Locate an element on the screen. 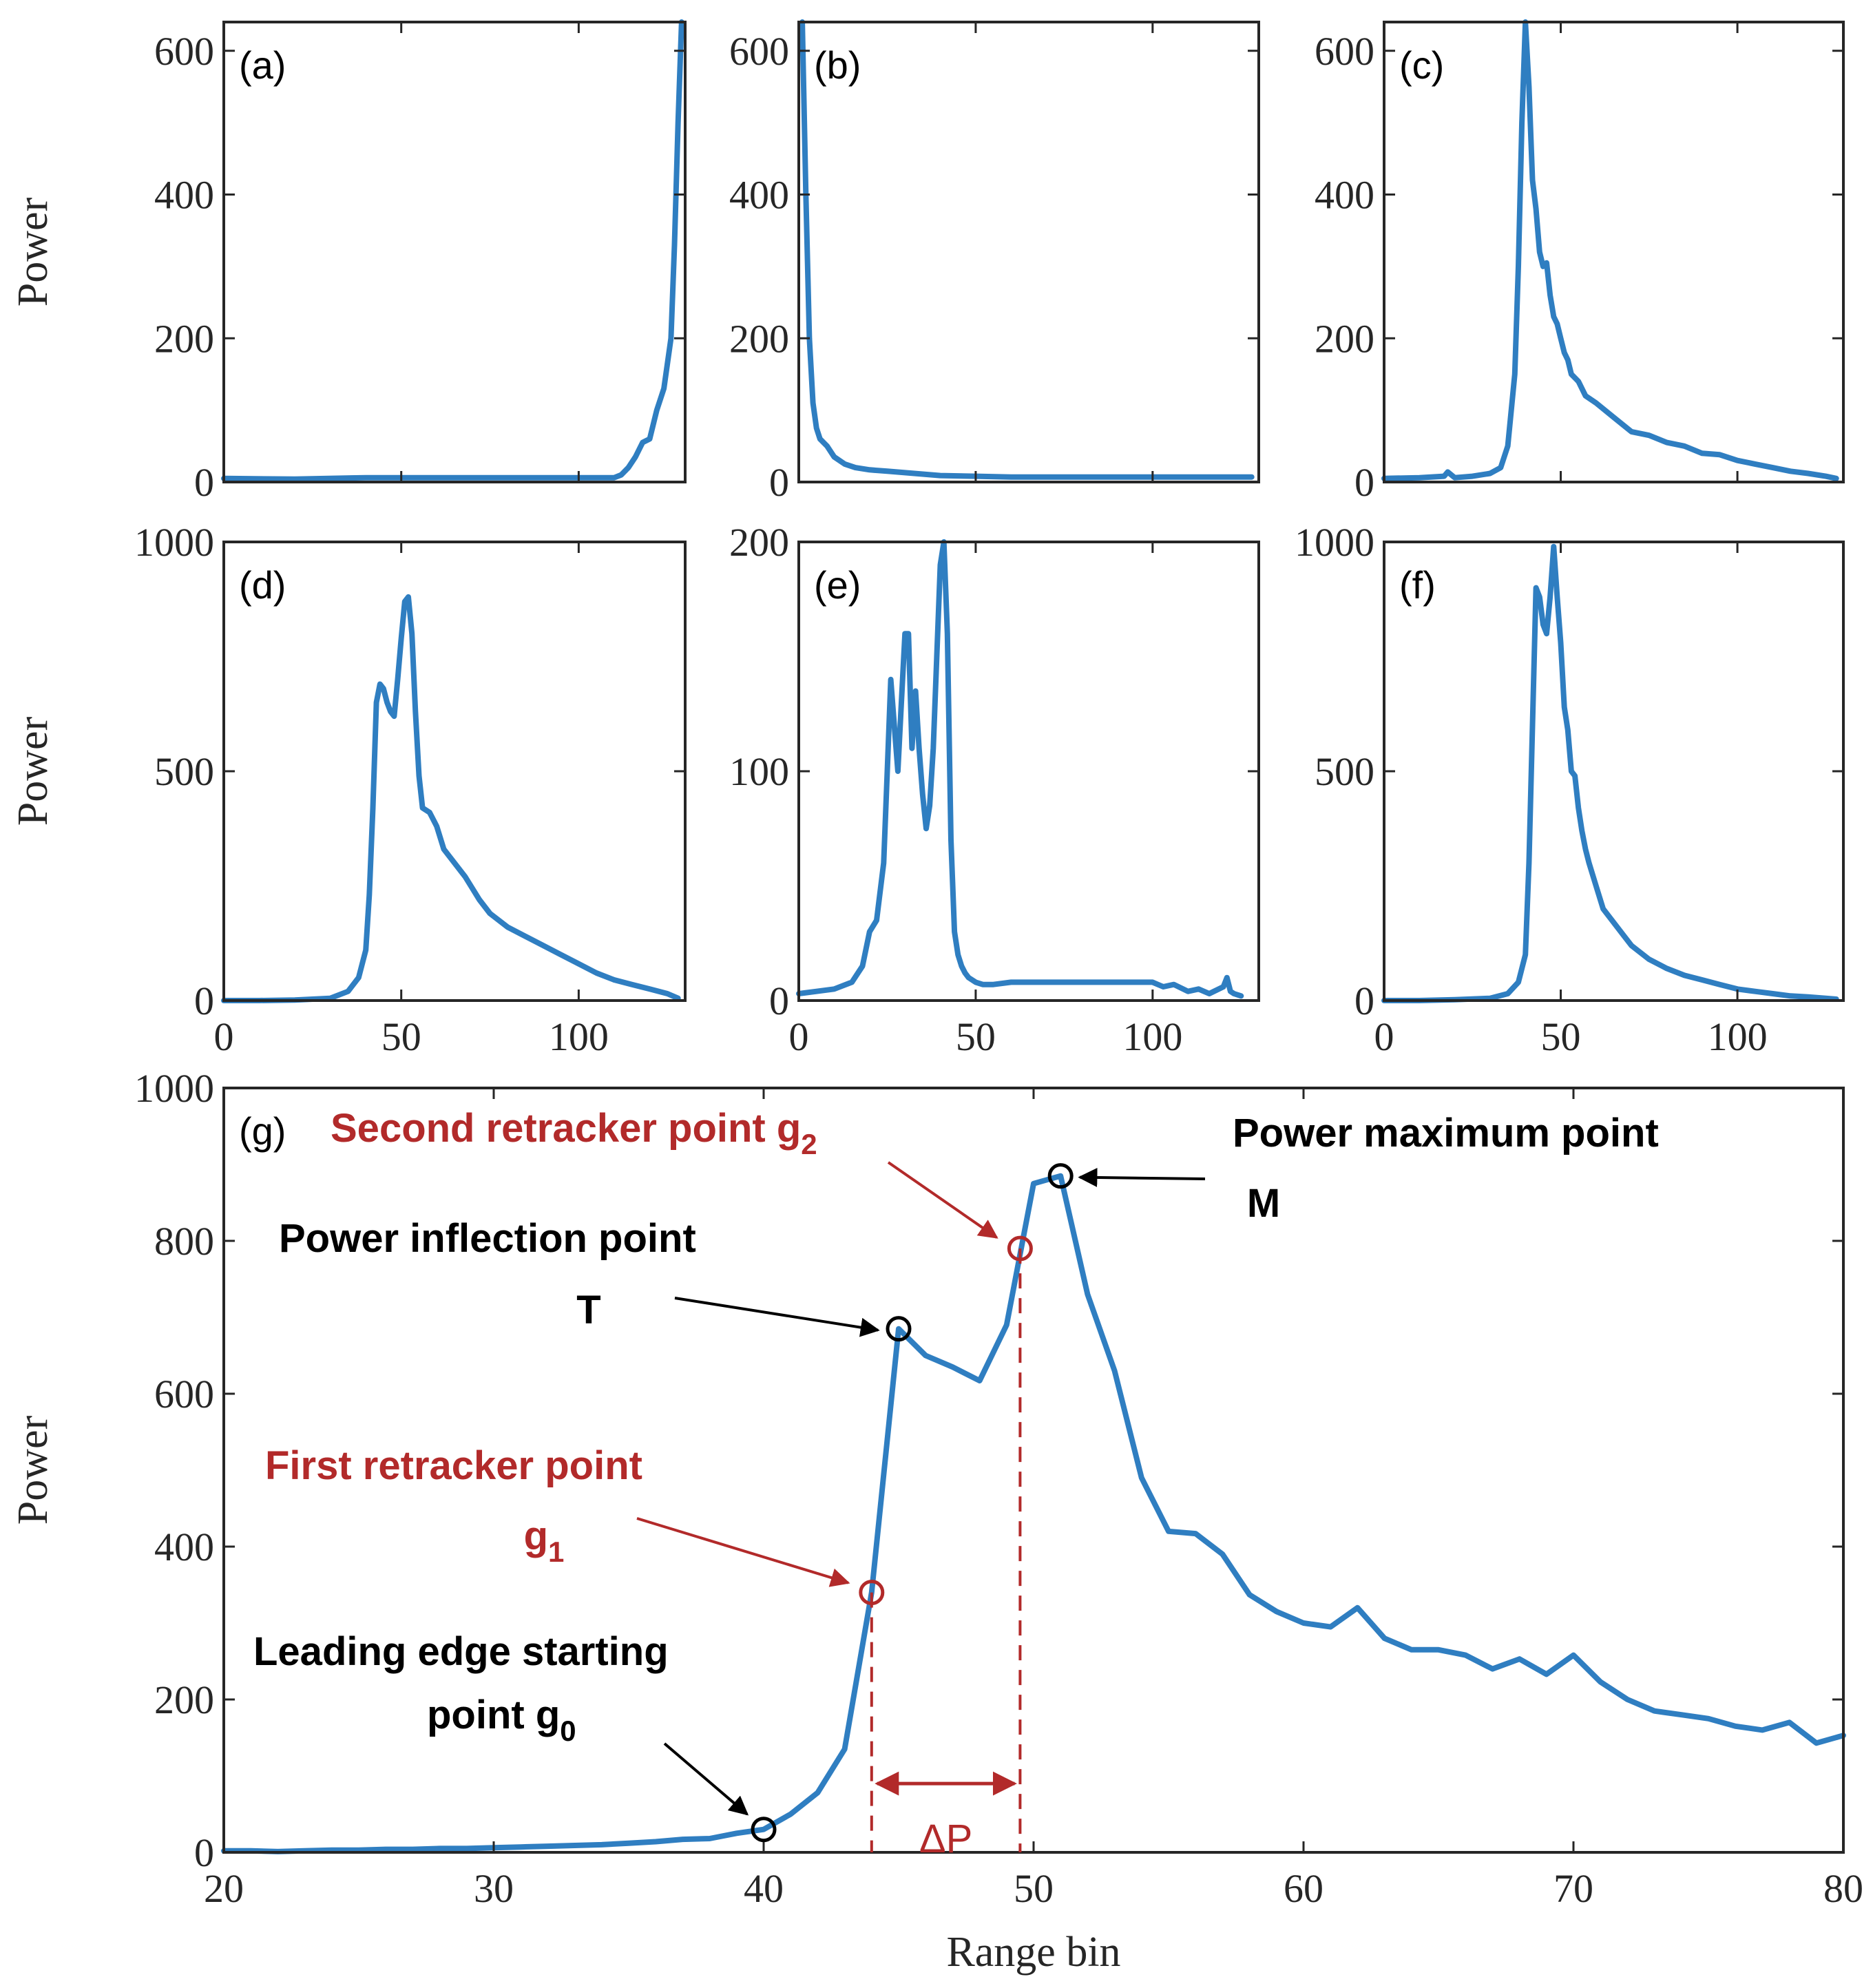  inflection-point-label: Power inflection point is located at coordinates (487, 1238).